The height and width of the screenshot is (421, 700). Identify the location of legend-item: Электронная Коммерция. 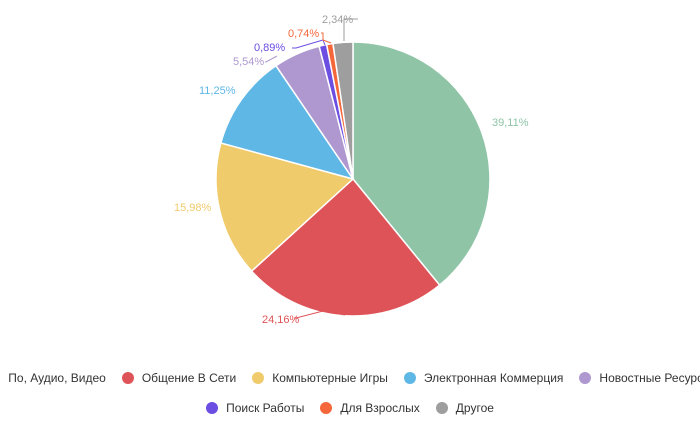
(483, 378).